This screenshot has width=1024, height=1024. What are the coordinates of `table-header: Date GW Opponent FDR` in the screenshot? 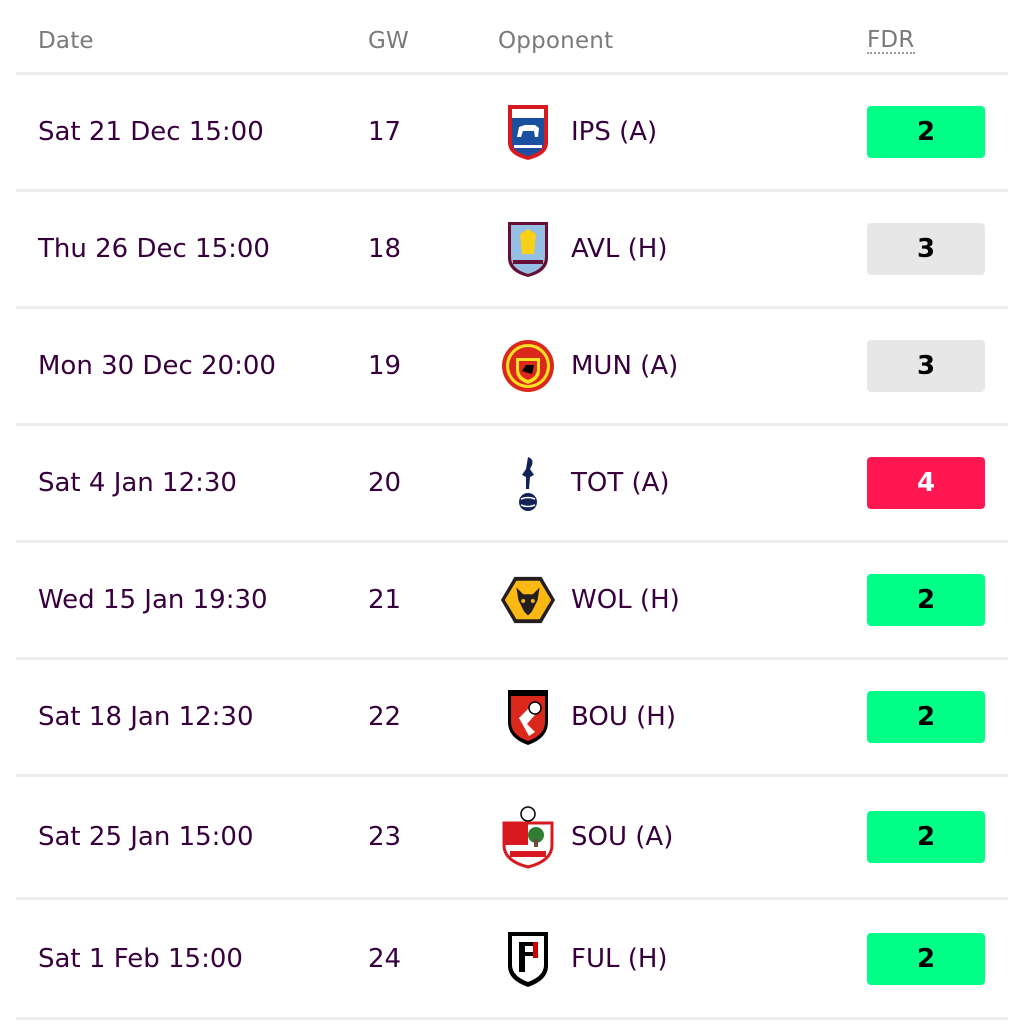 It's located at (512, 37).